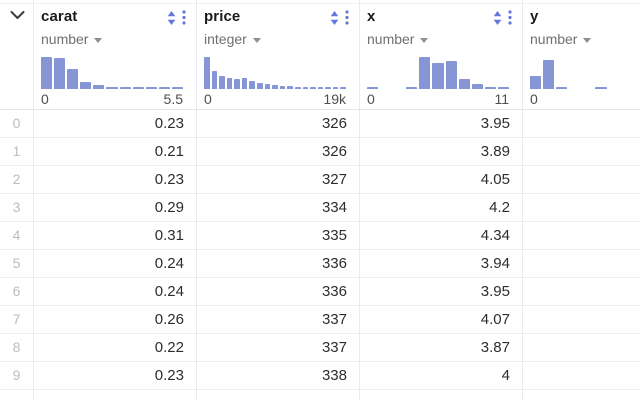  I want to click on table-row: 5 0.24 336 3.94, so click(320, 264).